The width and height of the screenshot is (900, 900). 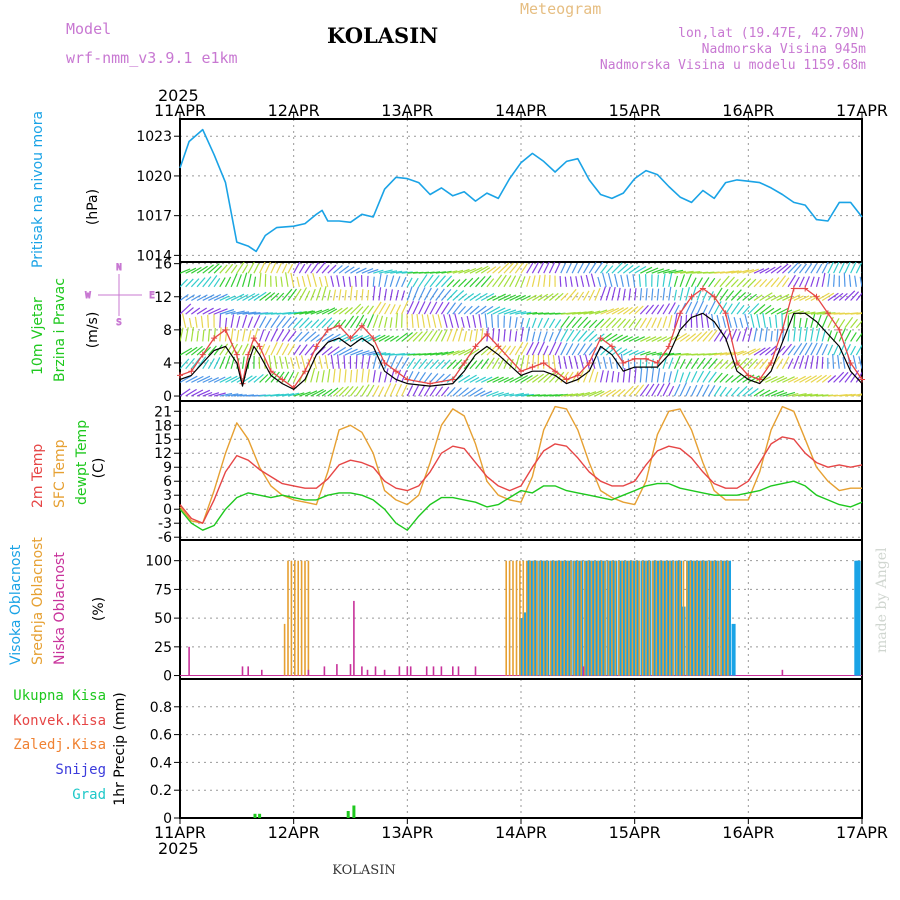 What do you see at coordinates (163, 426) in the screenshot?
I see `temp-ytick-label: 18` at bounding box center [163, 426].